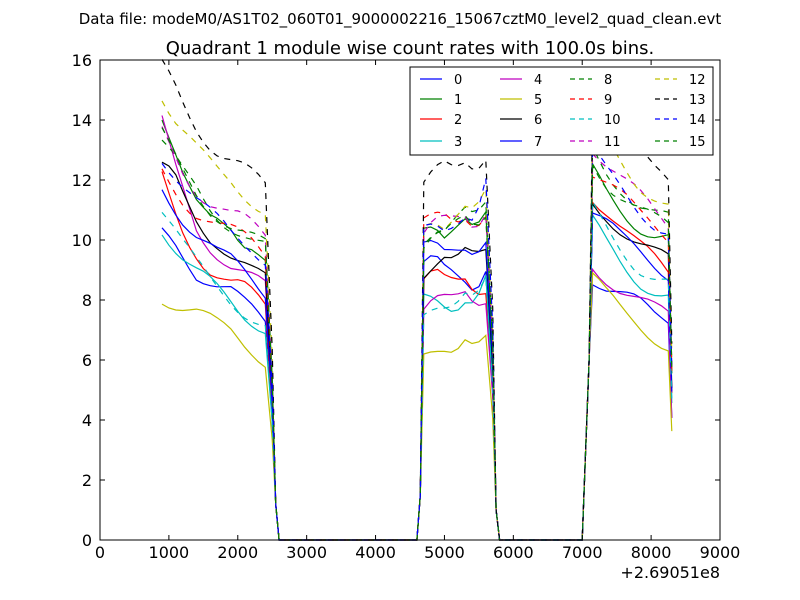 This screenshot has width=800, height=600. What do you see at coordinates (82, 180) in the screenshot?
I see `y-tick-label: 12` at bounding box center [82, 180].